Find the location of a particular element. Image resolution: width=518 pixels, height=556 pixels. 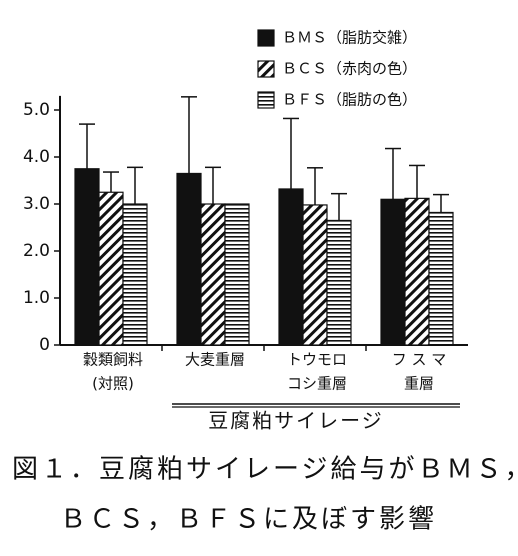

x-tick-label: 大麦重層 is located at coordinates (215, 360).